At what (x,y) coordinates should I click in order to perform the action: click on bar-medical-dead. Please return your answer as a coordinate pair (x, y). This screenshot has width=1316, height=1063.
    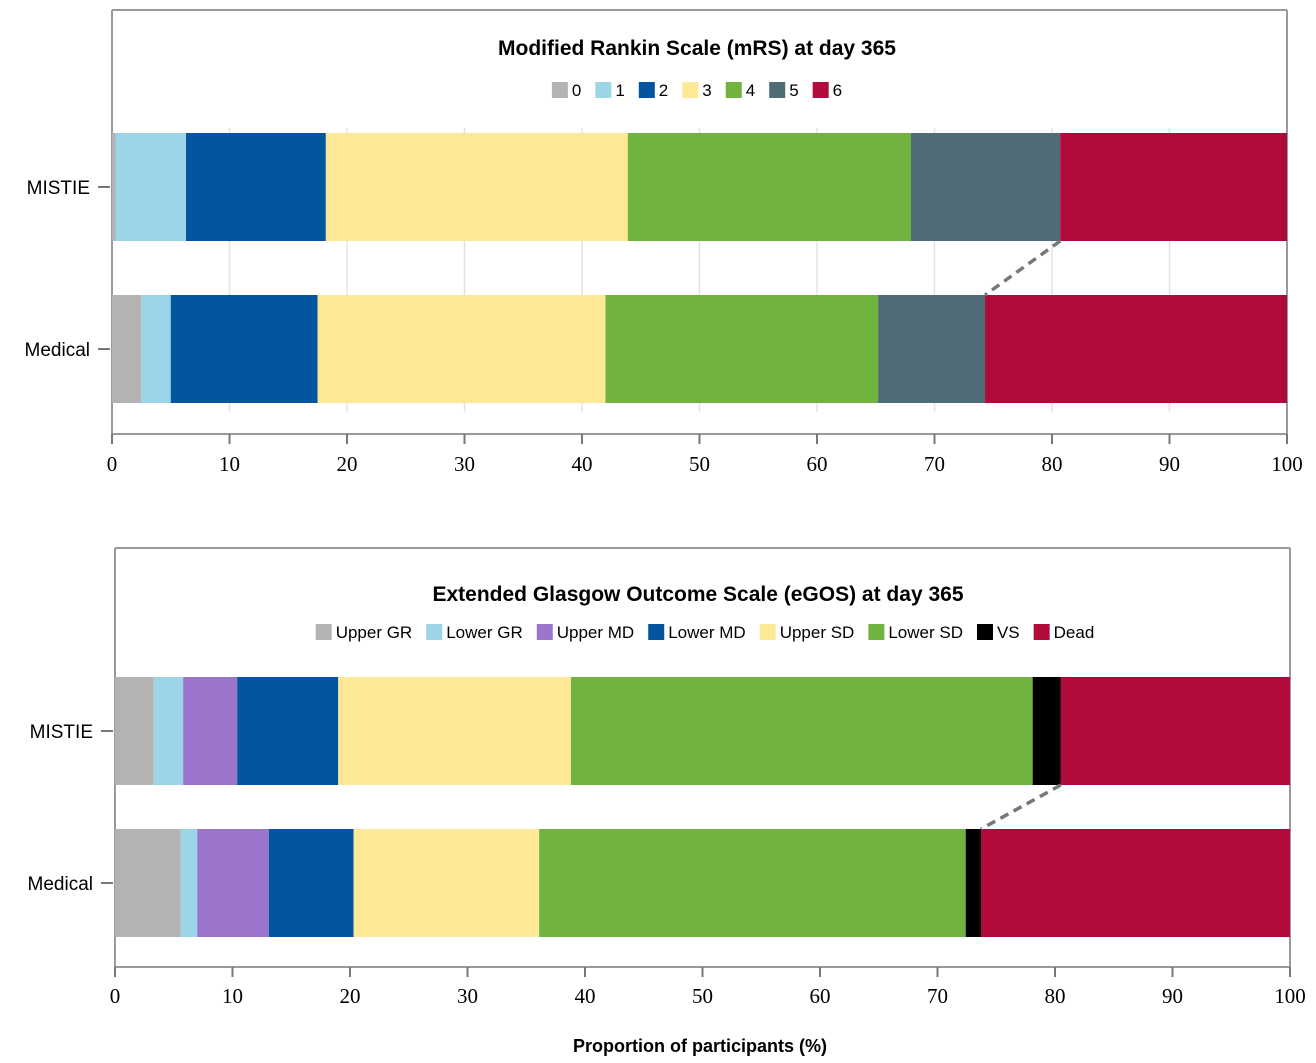
    Looking at the image, I should click on (1135, 883).